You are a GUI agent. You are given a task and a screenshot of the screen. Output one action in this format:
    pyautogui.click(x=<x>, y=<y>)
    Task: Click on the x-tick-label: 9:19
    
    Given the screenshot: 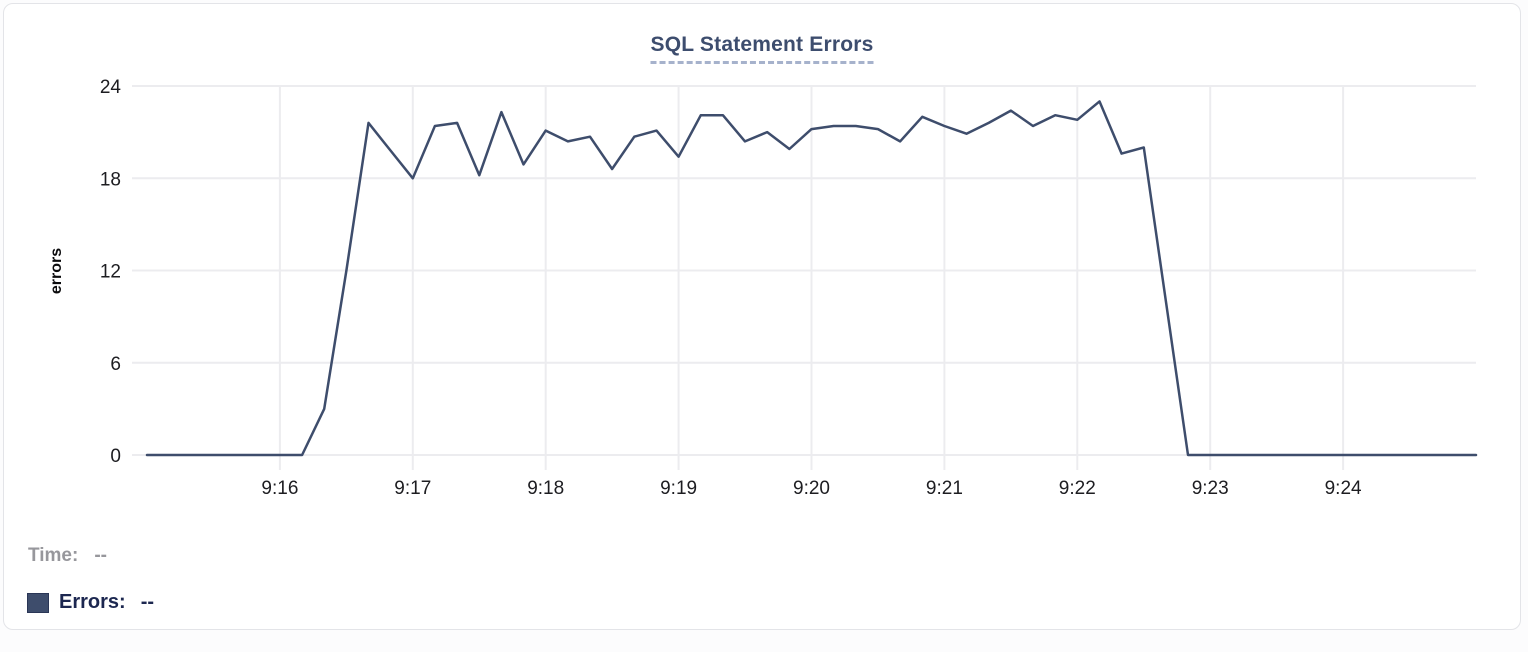 What is the action you would take?
    pyautogui.click(x=678, y=488)
    